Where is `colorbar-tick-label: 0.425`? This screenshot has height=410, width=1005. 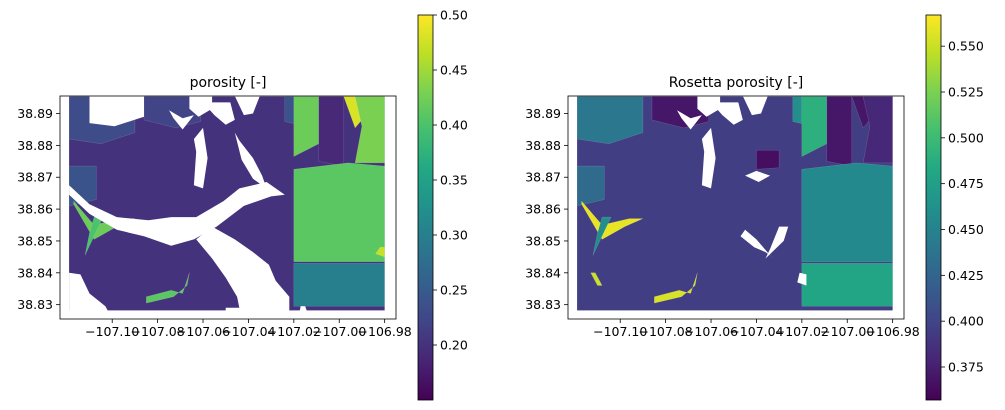 colorbar-tick-label: 0.425 is located at coordinates (966, 275).